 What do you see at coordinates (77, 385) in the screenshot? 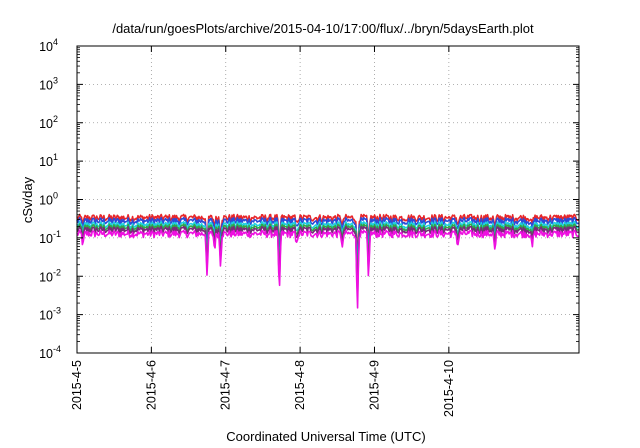
I see `x-tick-label: 2015-4-5` at bounding box center [77, 385].